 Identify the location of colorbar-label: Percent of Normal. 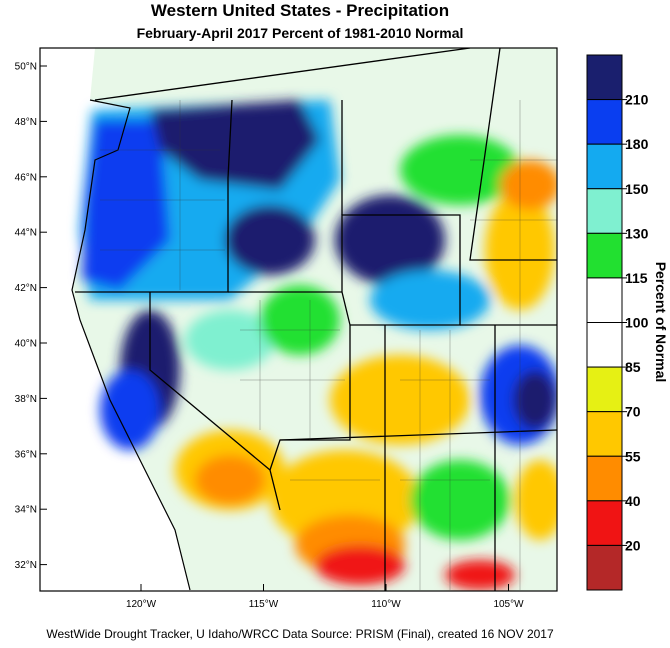
(661, 322).